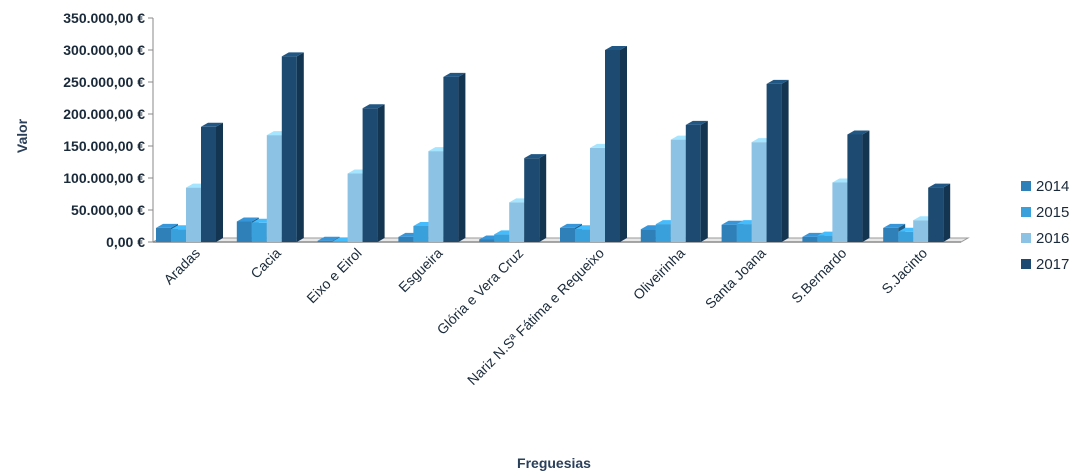 This screenshot has width=1088, height=472. Describe the element at coordinates (735, 278) in the screenshot. I see `x-tick-label: Santa Joana` at that location.